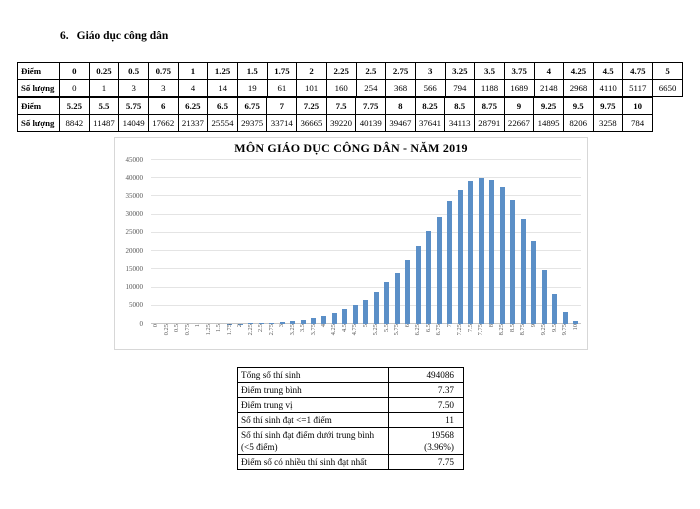 The image size is (700, 509). What do you see at coordinates (578, 106) in the screenshot?
I see `score-cell: 9.5` at bounding box center [578, 106].